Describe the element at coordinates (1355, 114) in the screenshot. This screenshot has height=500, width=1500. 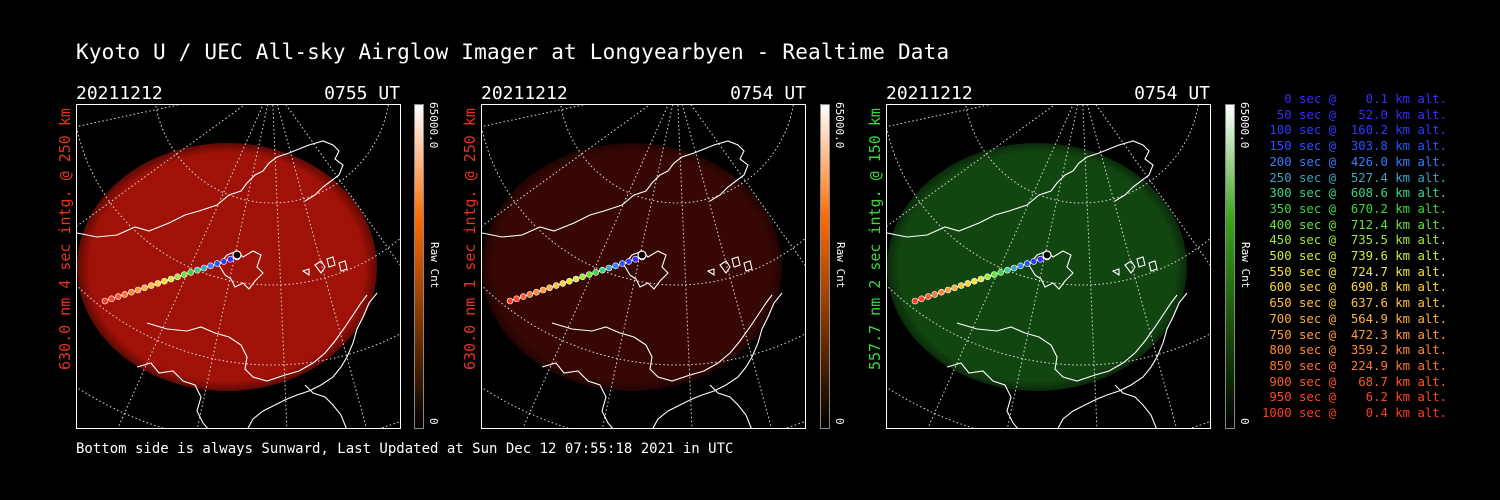
I see `legend-row: 50 sec @ 52.0 km alt.` at that location.